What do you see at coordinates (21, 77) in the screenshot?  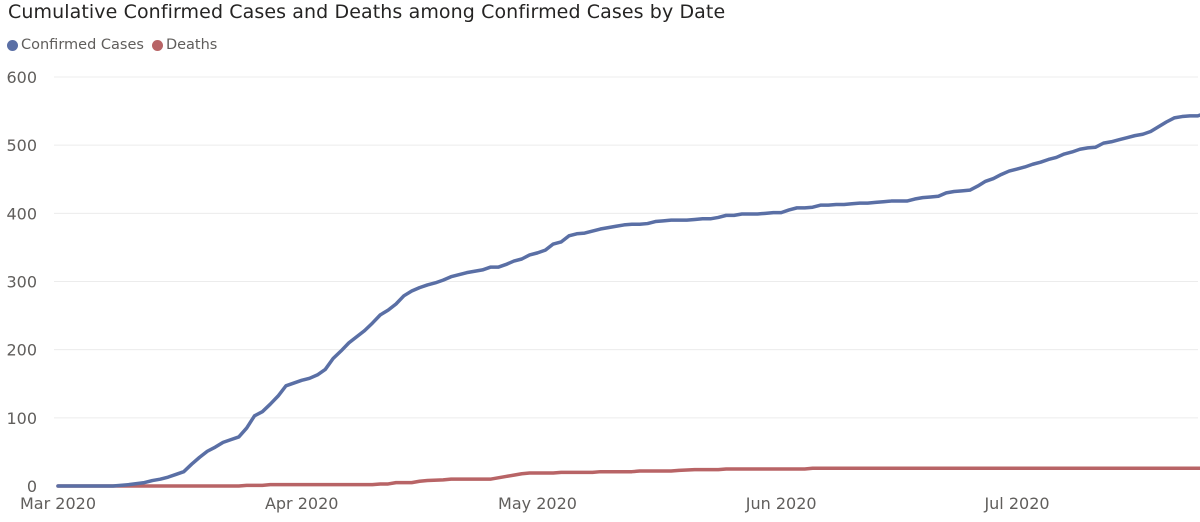 I see `y-tick-label-600: 600` at bounding box center [21, 77].